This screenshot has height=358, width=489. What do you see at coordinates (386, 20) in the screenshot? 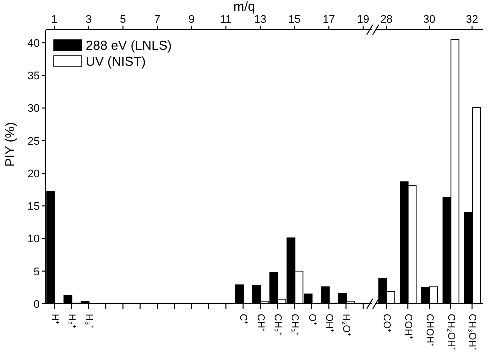
I see `x2-tick-label: 28` at bounding box center [386, 20].